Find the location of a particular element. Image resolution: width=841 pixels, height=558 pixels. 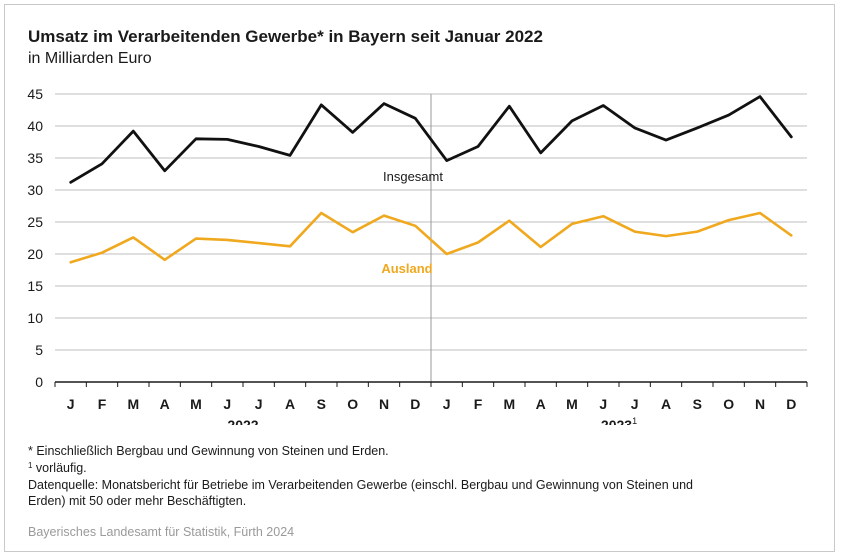

y-tick-label: 30 is located at coordinates (35, 190).